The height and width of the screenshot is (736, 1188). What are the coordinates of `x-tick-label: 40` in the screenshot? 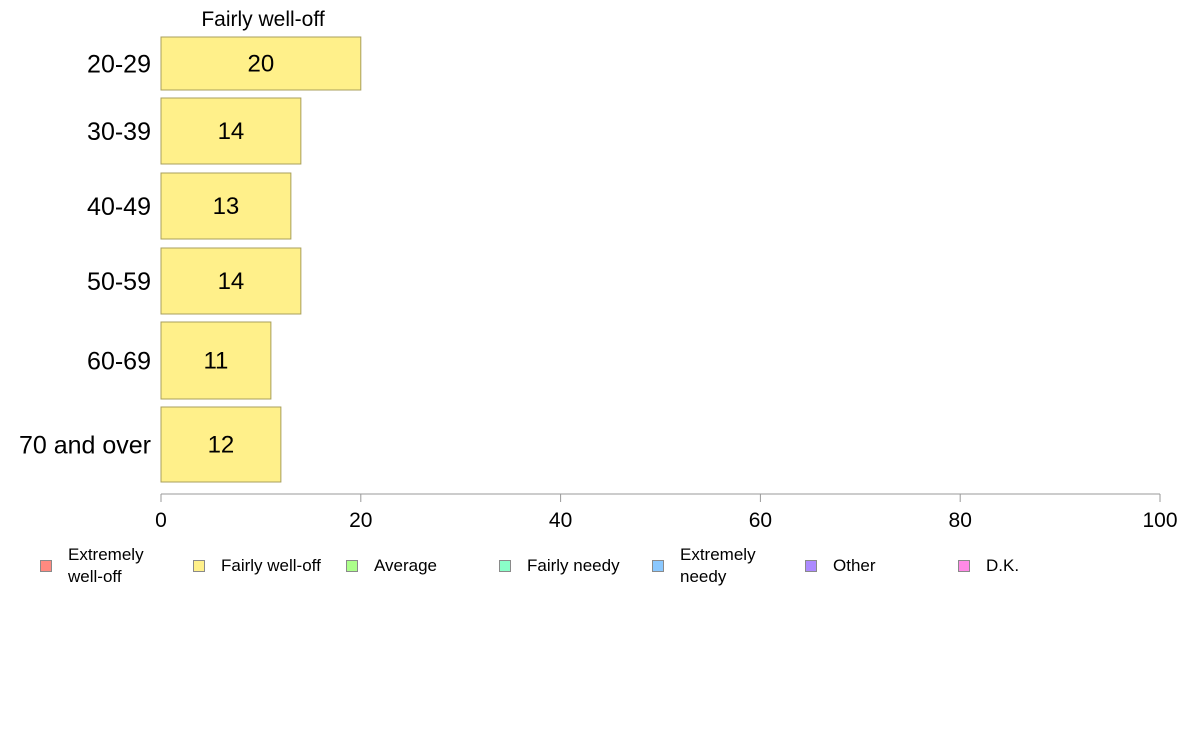 It's located at (560, 520).